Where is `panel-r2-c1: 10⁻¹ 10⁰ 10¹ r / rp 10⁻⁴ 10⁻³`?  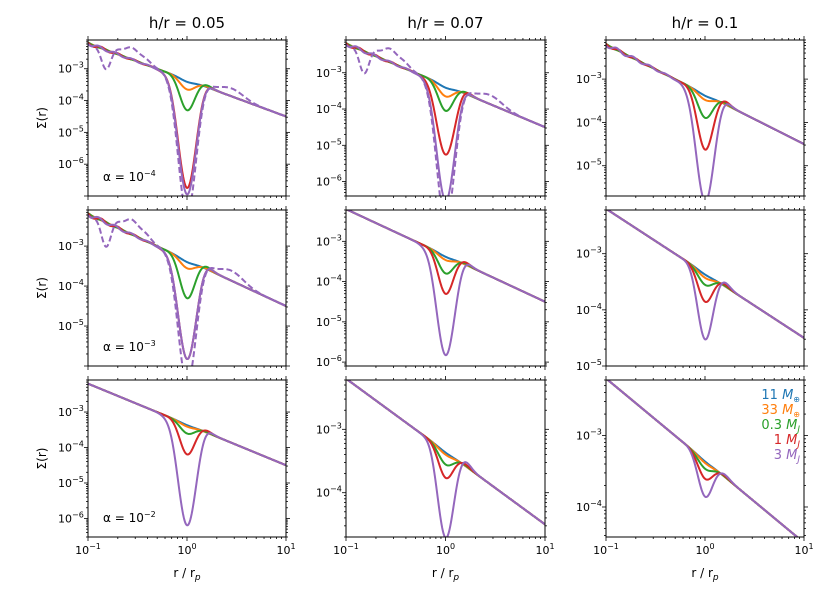 panel-r2-c1: 10⁻¹ 10⁰ 10¹ r / rp 10⁻⁴ 10⁻³ is located at coordinates (435, 479).